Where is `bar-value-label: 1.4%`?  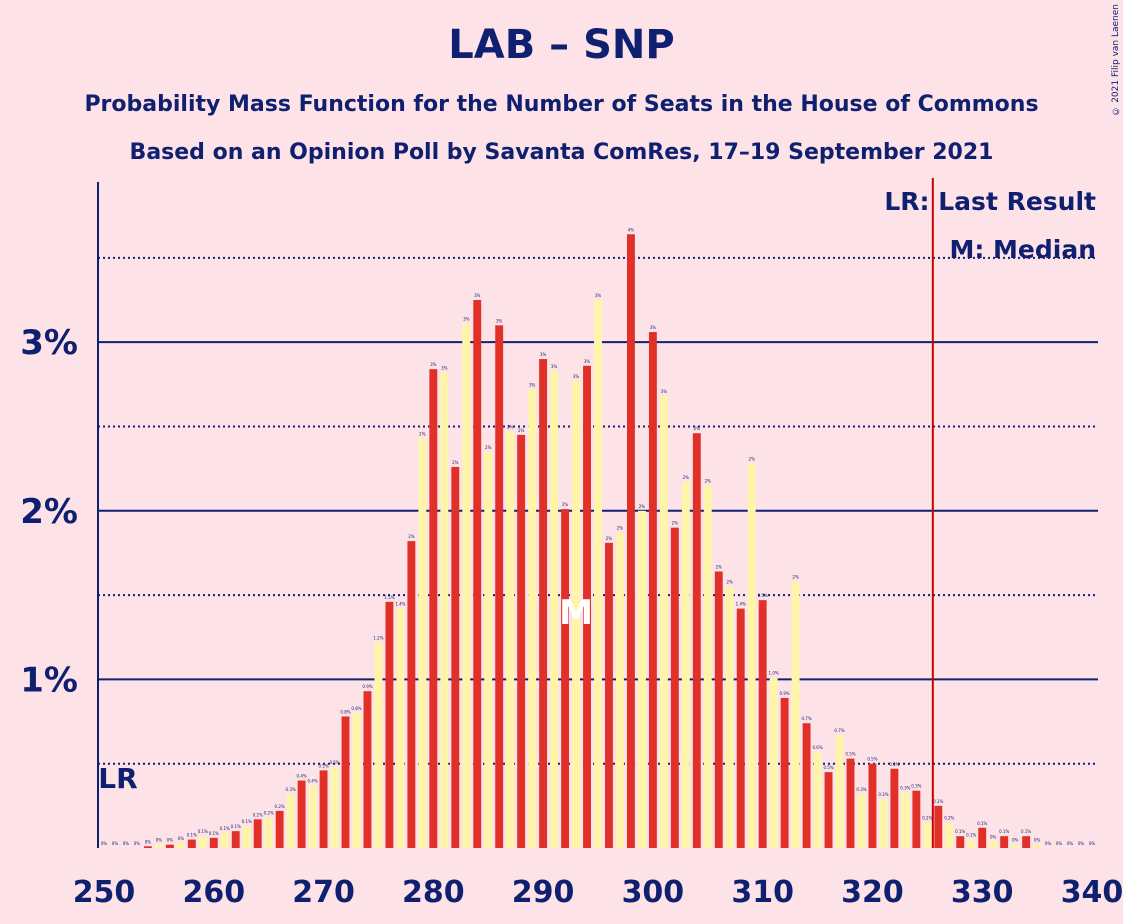
bar-value-label: 1.4% is located at coordinates (741, 604).